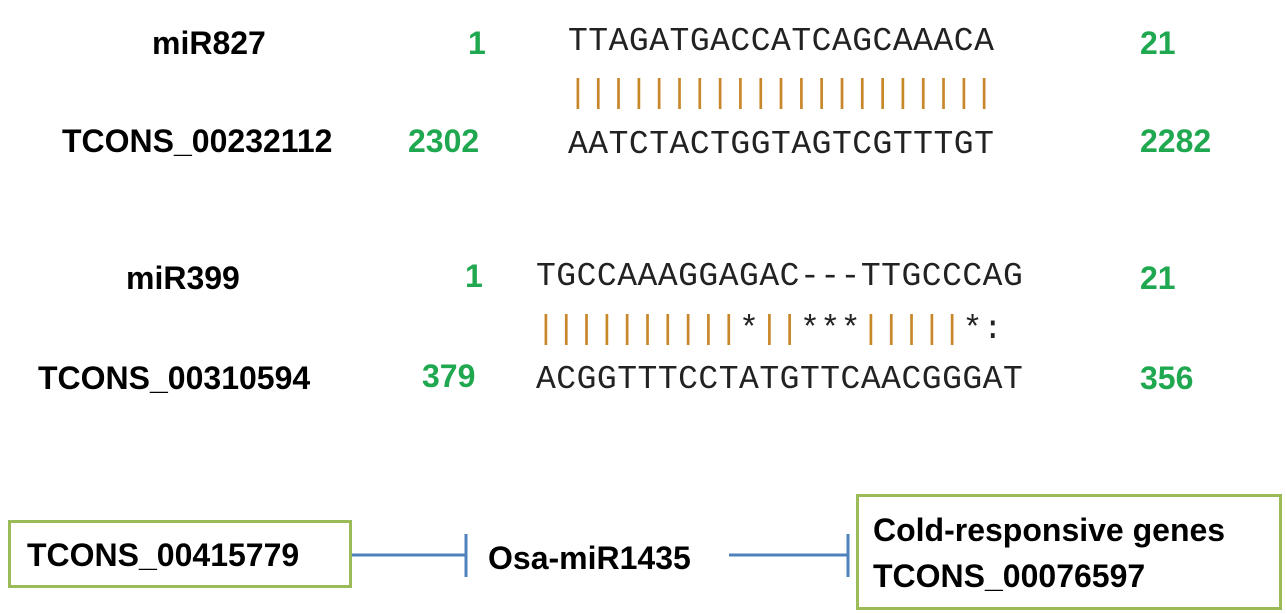 The image size is (1286, 614). Describe the element at coordinates (477, 43) in the screenshot. I see `alignment1-query-start: 1` at that location.